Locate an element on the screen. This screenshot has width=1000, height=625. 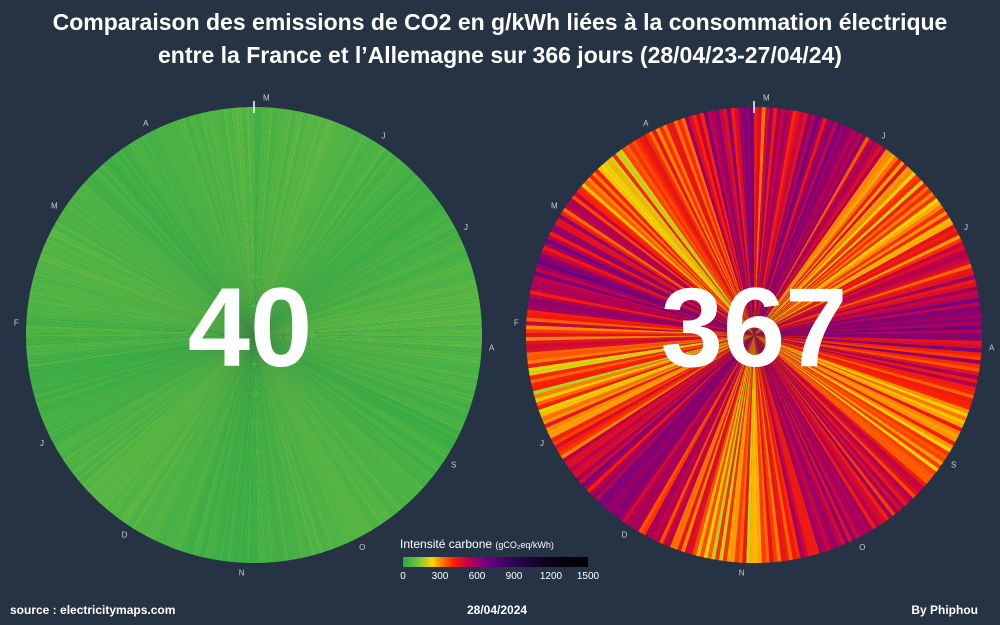
month-label: N is located at coordinates (742, 573).